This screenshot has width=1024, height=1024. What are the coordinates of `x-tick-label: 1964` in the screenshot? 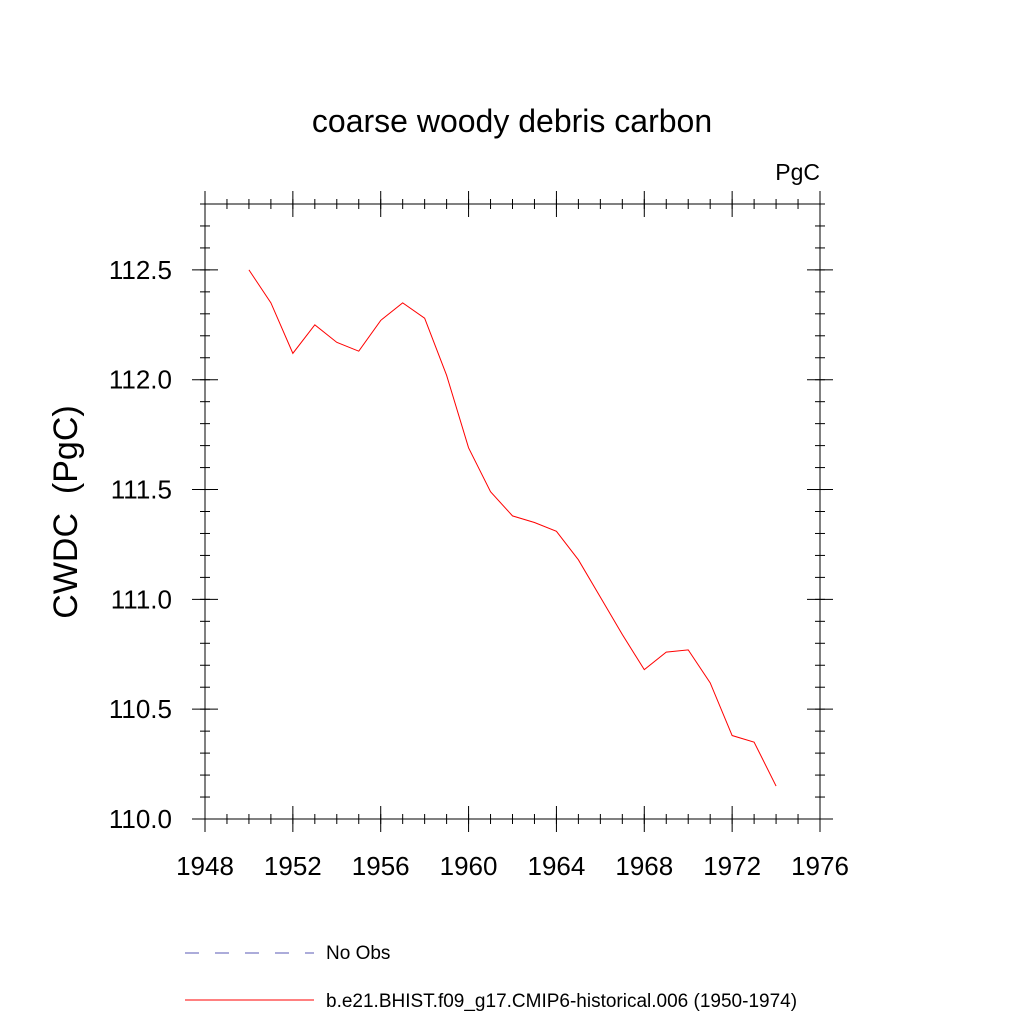 It's located at (557, 866).